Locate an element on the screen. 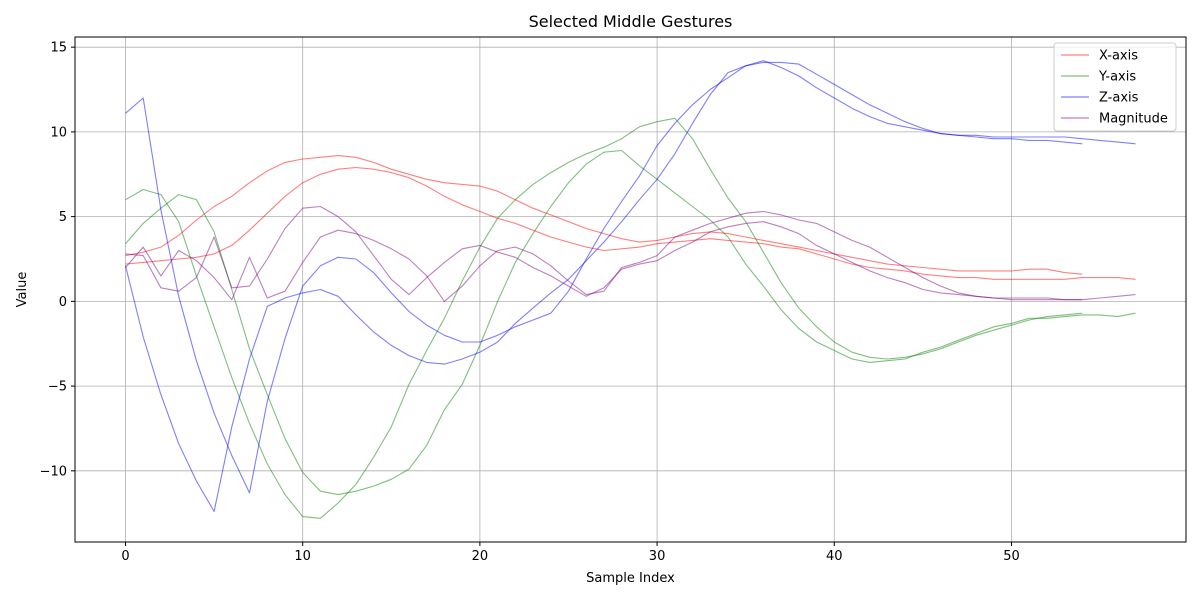 This screenshot has height=600, width=1200. y-tick-label: 15 is located at coordinates (58, 48).